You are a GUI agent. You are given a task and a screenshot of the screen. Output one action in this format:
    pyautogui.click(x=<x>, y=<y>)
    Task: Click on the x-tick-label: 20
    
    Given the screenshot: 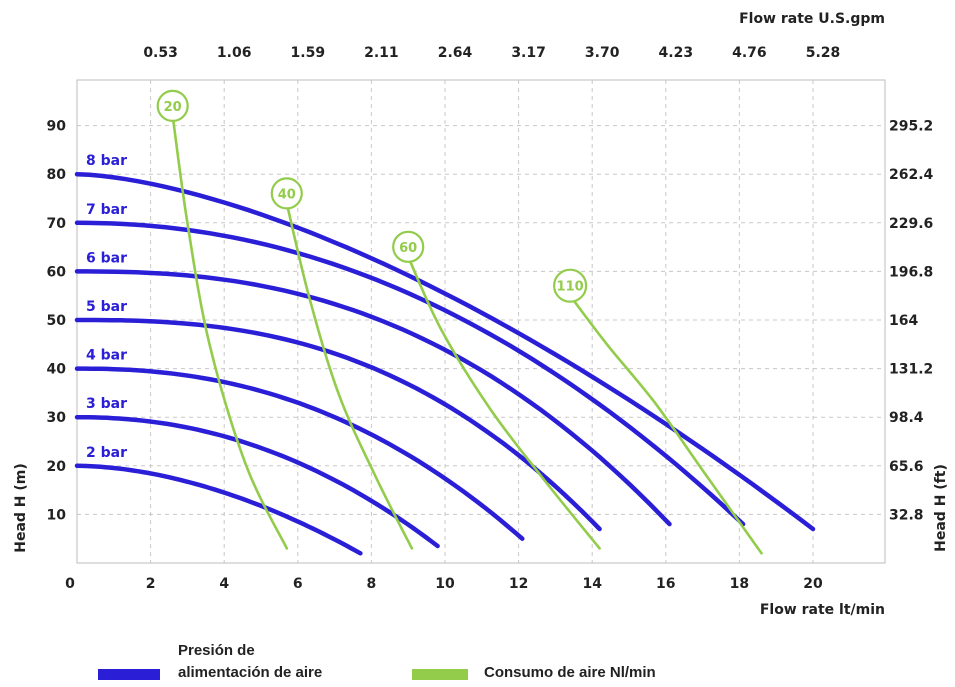 What is the action you would take?
    pyautogui.click(x=813, y=584)
    